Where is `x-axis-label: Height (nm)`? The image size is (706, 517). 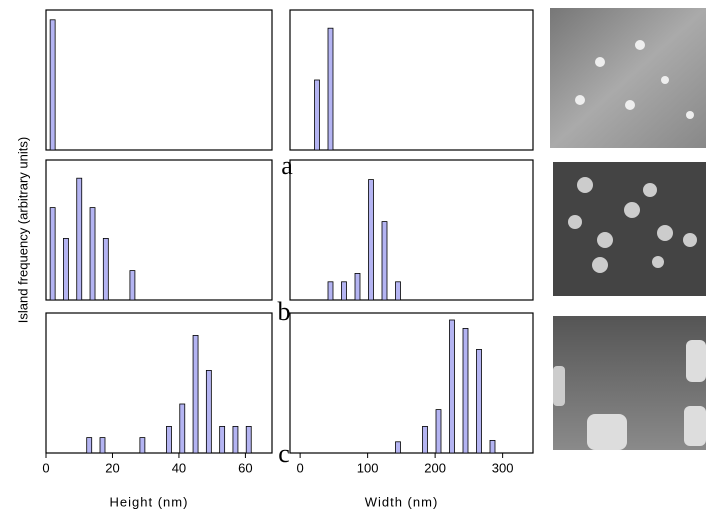
x-axis-label: Height (nm) is located at coordinates (149, 501).